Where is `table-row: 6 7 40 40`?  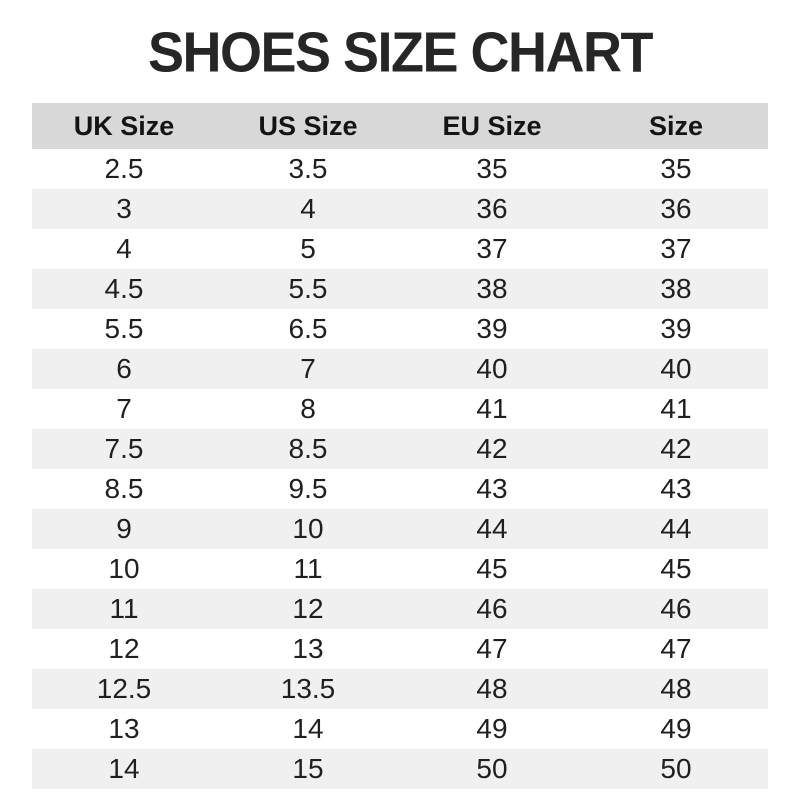 table-row: 6 7 40 40 is located at coordinates (400, 369).